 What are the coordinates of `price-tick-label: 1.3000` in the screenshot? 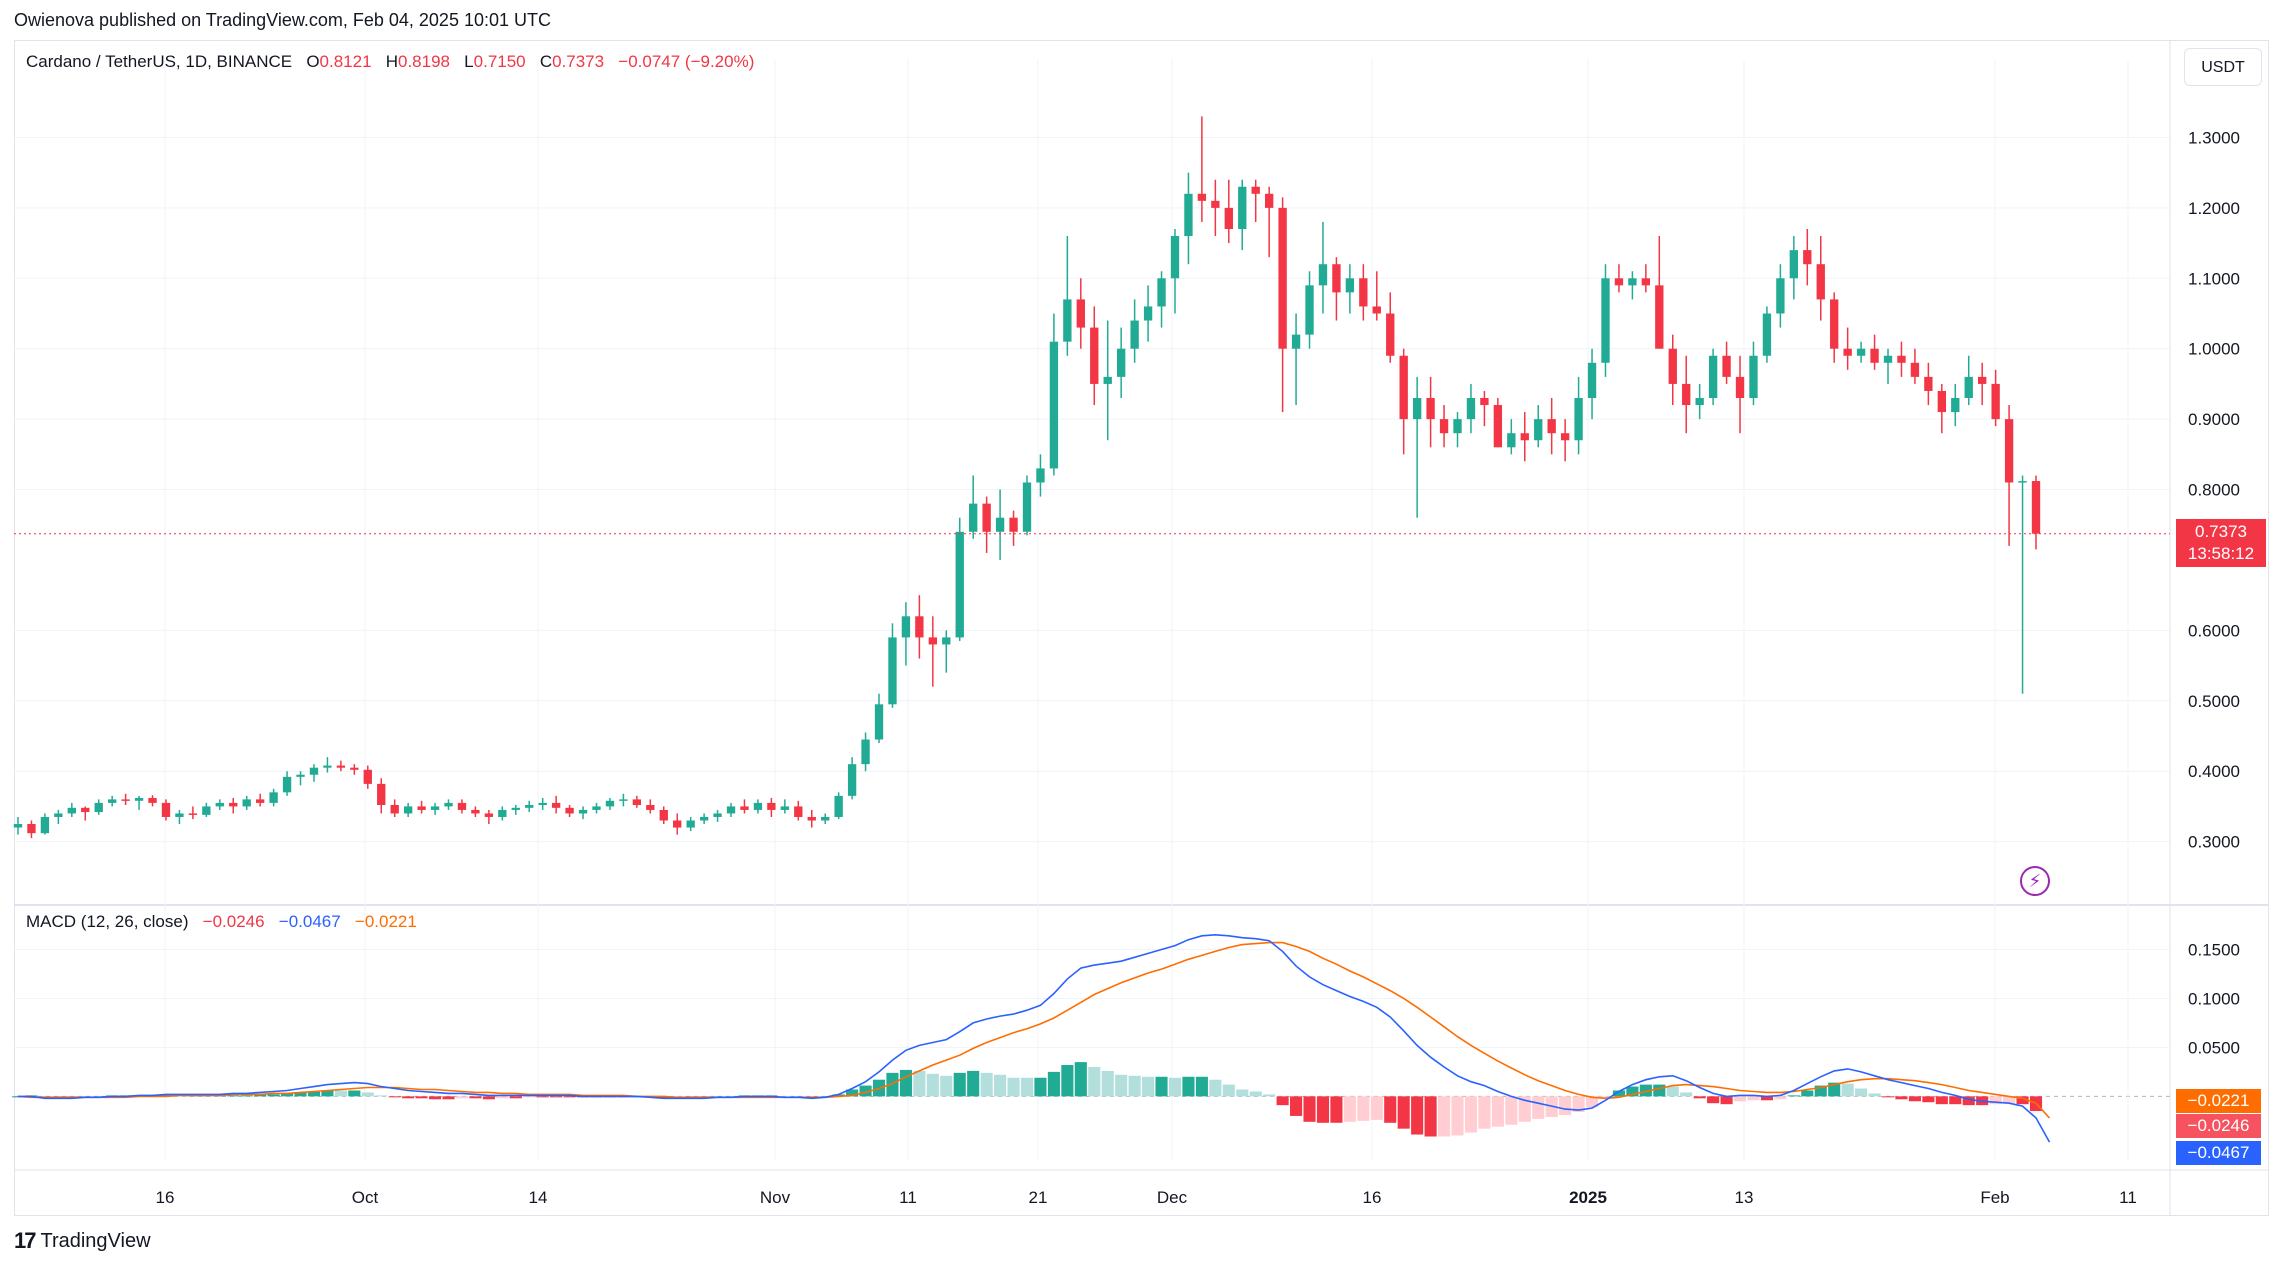 It's located at (2214, 137).